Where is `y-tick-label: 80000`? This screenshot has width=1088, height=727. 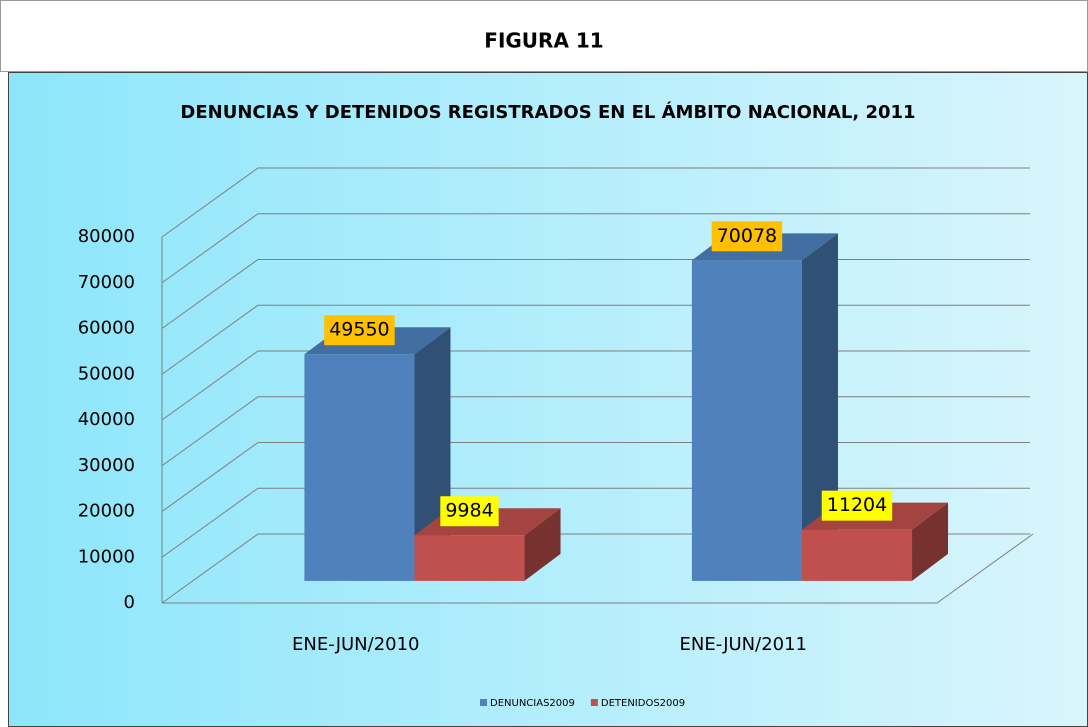
y-tick-label: 80000 is located at coordinates (106, 236).